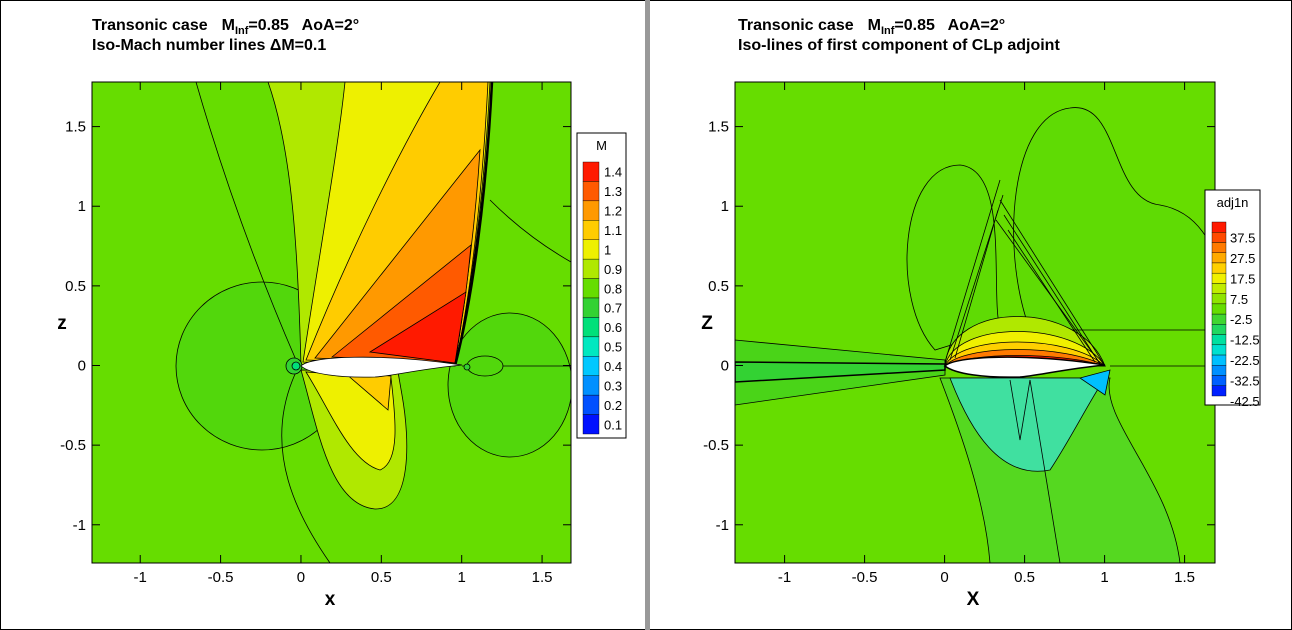  I want to click on legend-label: 0.4, so click(613, 366).